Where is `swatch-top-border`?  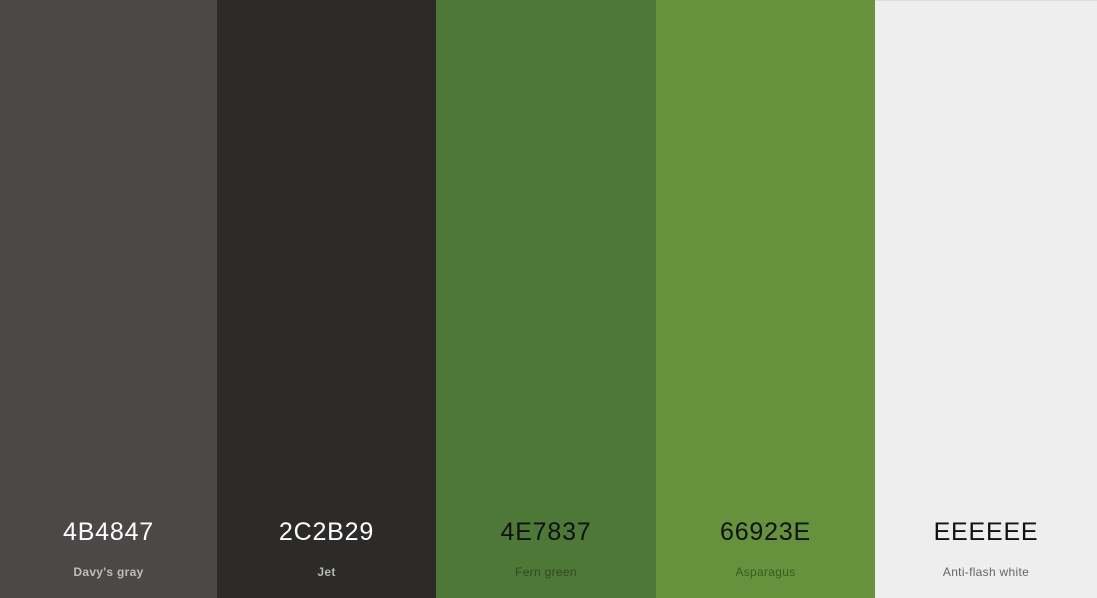 swatch-top-border is located at coordinates (986, 0).